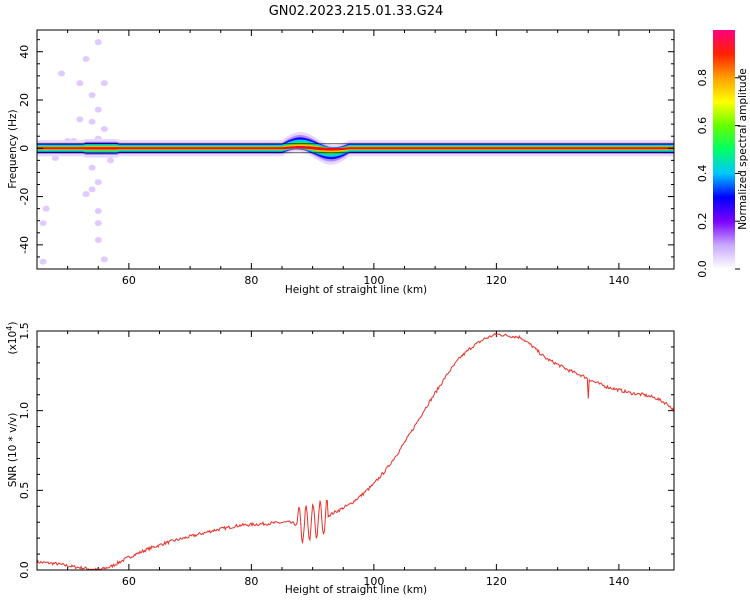  Describe the element at coordinates (13, 148) in the screenshot. I see `spectrogram-y-label: Frequency (Hz)` at that location.